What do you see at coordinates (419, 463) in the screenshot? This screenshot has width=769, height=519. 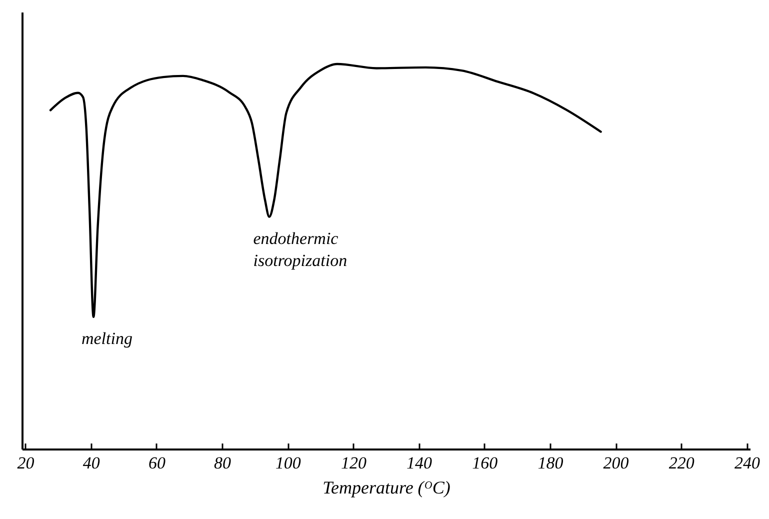 I see `x-tick-label: 140` at bounding box center [419, 463].